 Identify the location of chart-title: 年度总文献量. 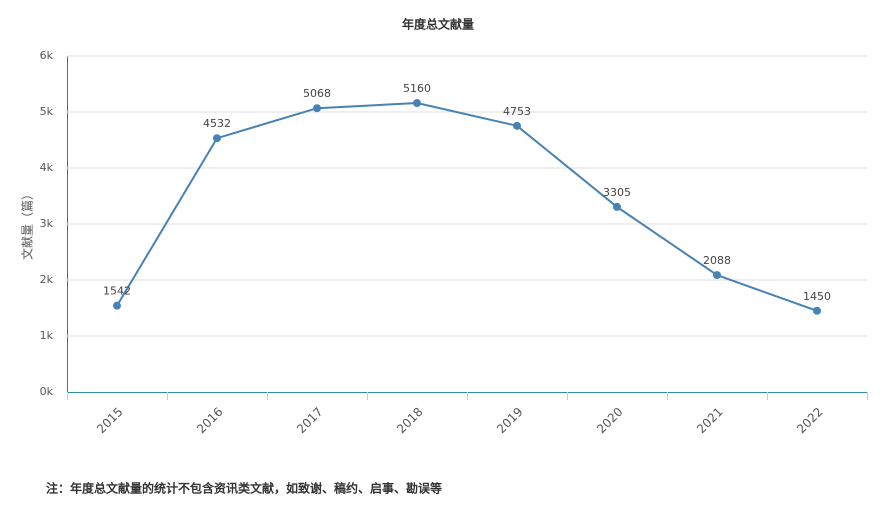
(438, 24).